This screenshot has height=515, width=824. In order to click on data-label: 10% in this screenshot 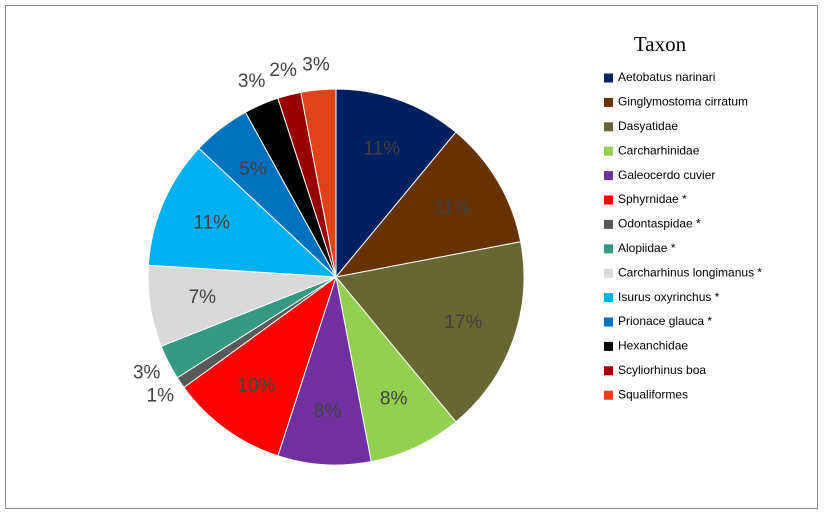, I will do `click(256, 386)`.